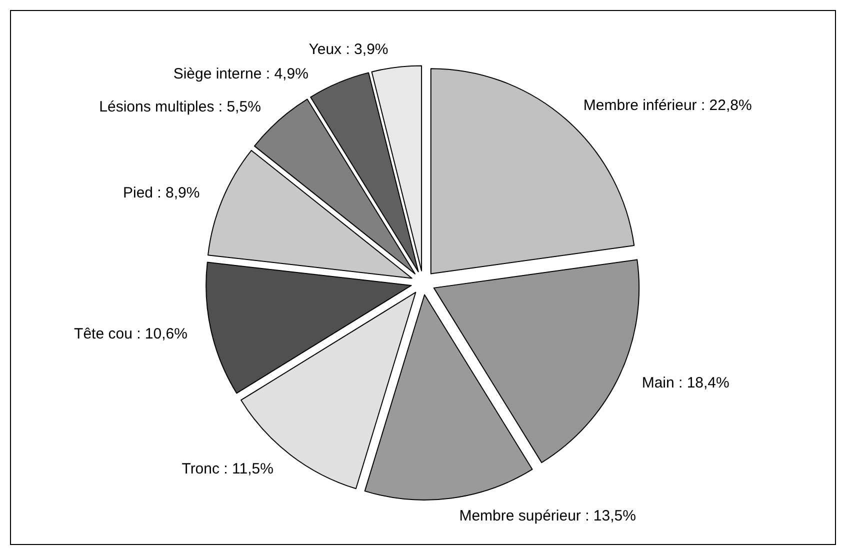 This screenshot has width=846, height=555. Describe the element at coordinates (131, 334) in the screenshot. I see `slice-label: Tête cou : 10,6%` at that location.